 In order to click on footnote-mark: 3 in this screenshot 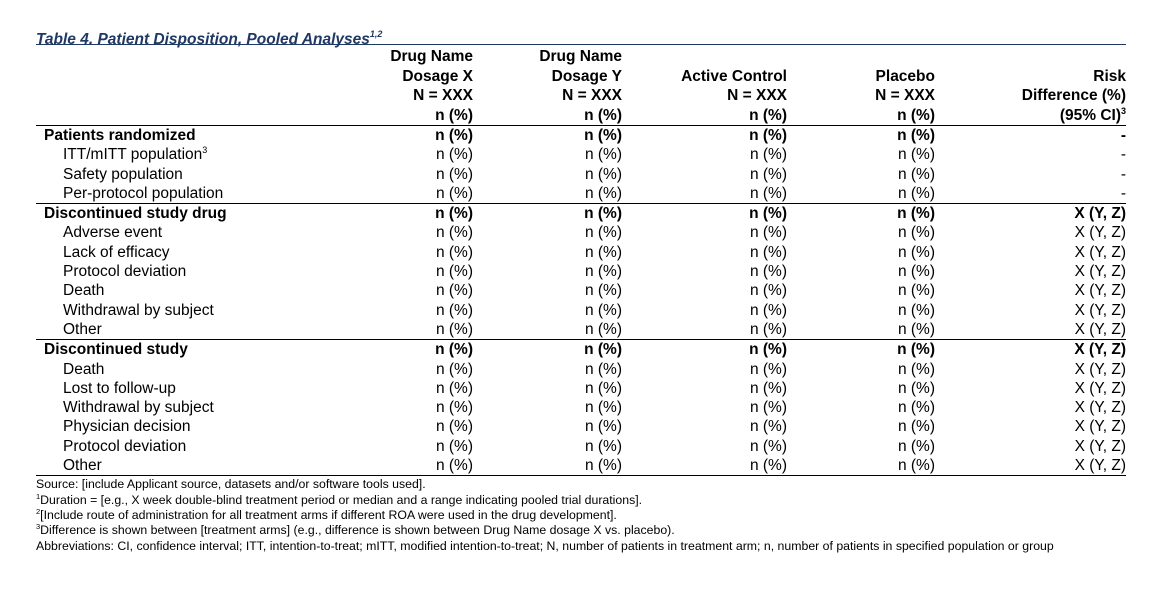, I will do `click(38, 527)`.